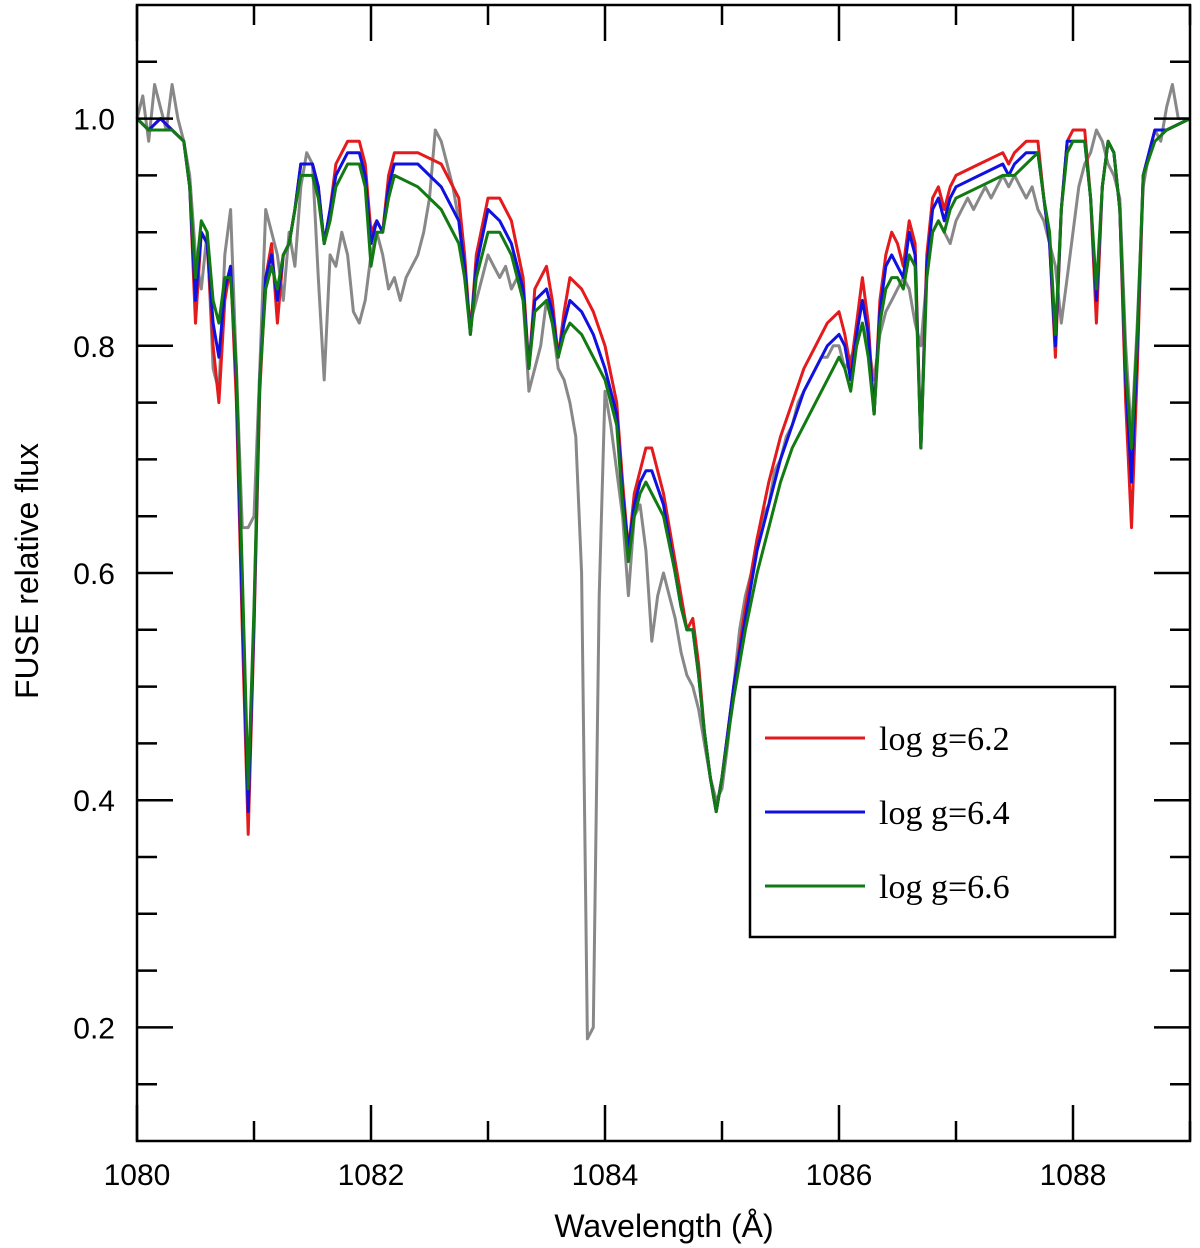 The height and width of the screenshot is (1248, 1200). I want to click on legend: log g=6.2 log g=6.4 log g=6.6, so click(932, 812).